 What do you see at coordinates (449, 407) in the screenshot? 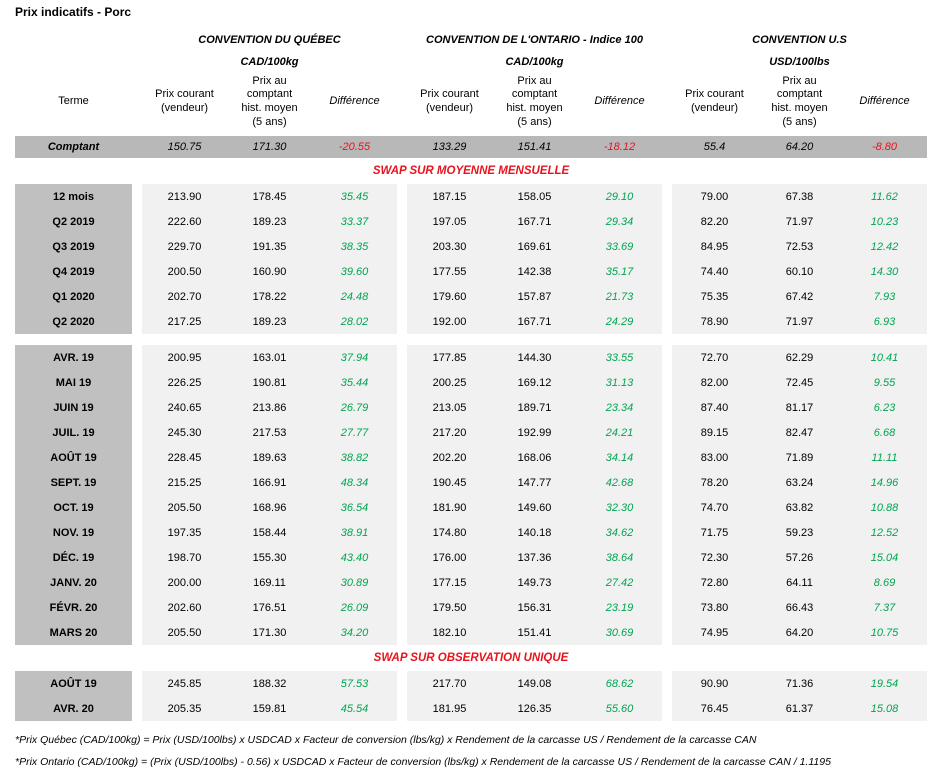
I see `price-value: 213.05` at bounding box center [449, 407].